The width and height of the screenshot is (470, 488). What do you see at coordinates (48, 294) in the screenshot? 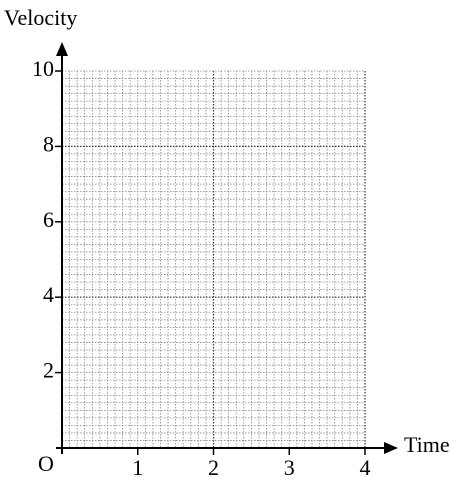
I see `y-tick-label: 4` at bounding box center [48, 294].